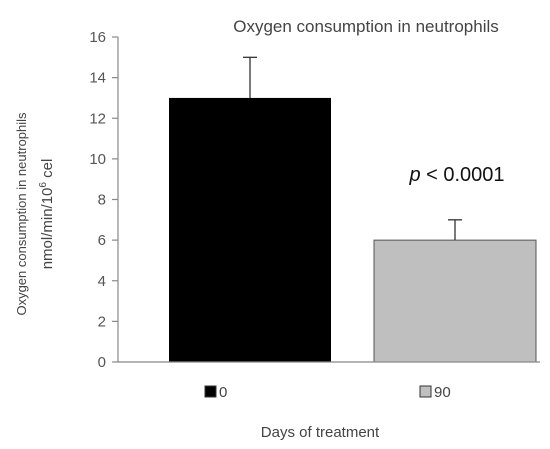 The image size is (550, 449). Describe the element at coordinates (21, 214) in the screenshot. I see `y-axis-label-line1: Oxygen consumption in neutrophils` at that location.